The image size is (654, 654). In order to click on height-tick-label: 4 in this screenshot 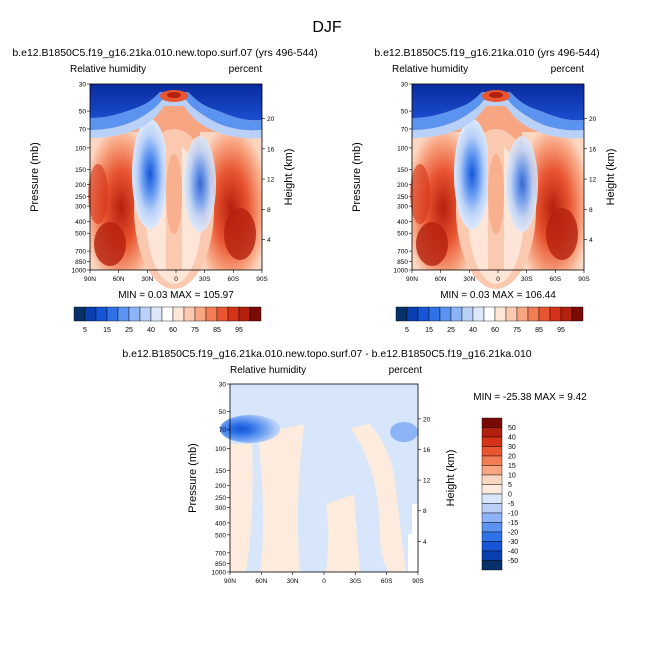, I will do `click(269, 240)`.